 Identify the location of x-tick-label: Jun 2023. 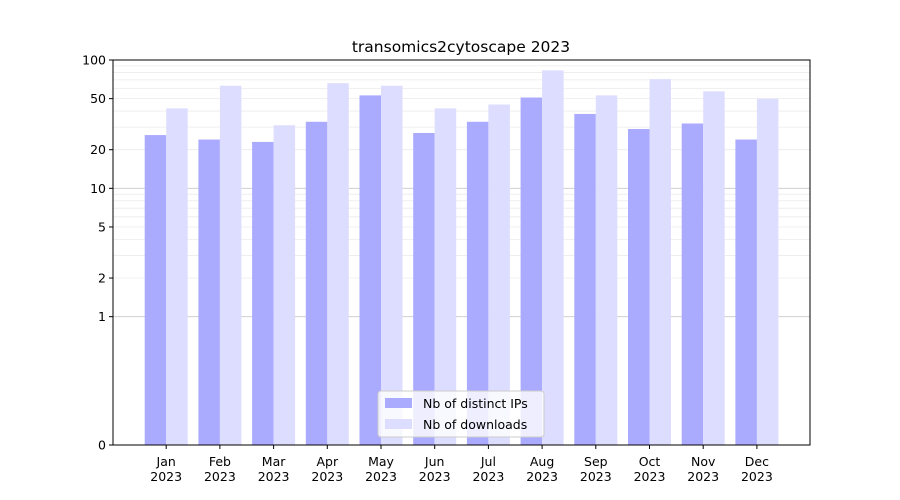
(435, 469).